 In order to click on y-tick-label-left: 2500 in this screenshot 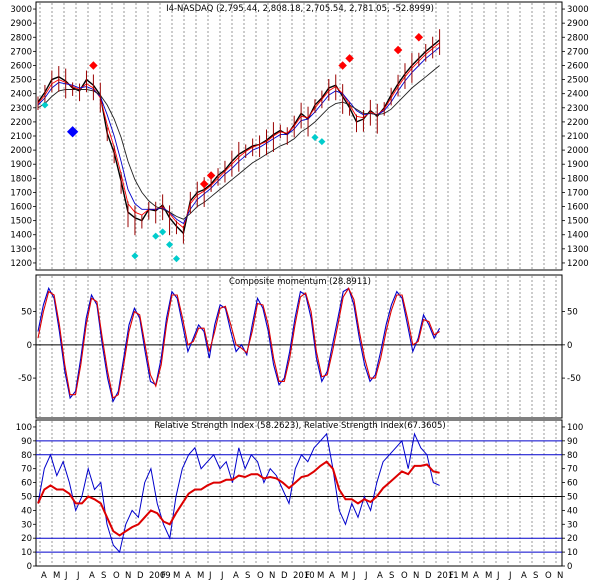, I will do `click(21, 81)`.